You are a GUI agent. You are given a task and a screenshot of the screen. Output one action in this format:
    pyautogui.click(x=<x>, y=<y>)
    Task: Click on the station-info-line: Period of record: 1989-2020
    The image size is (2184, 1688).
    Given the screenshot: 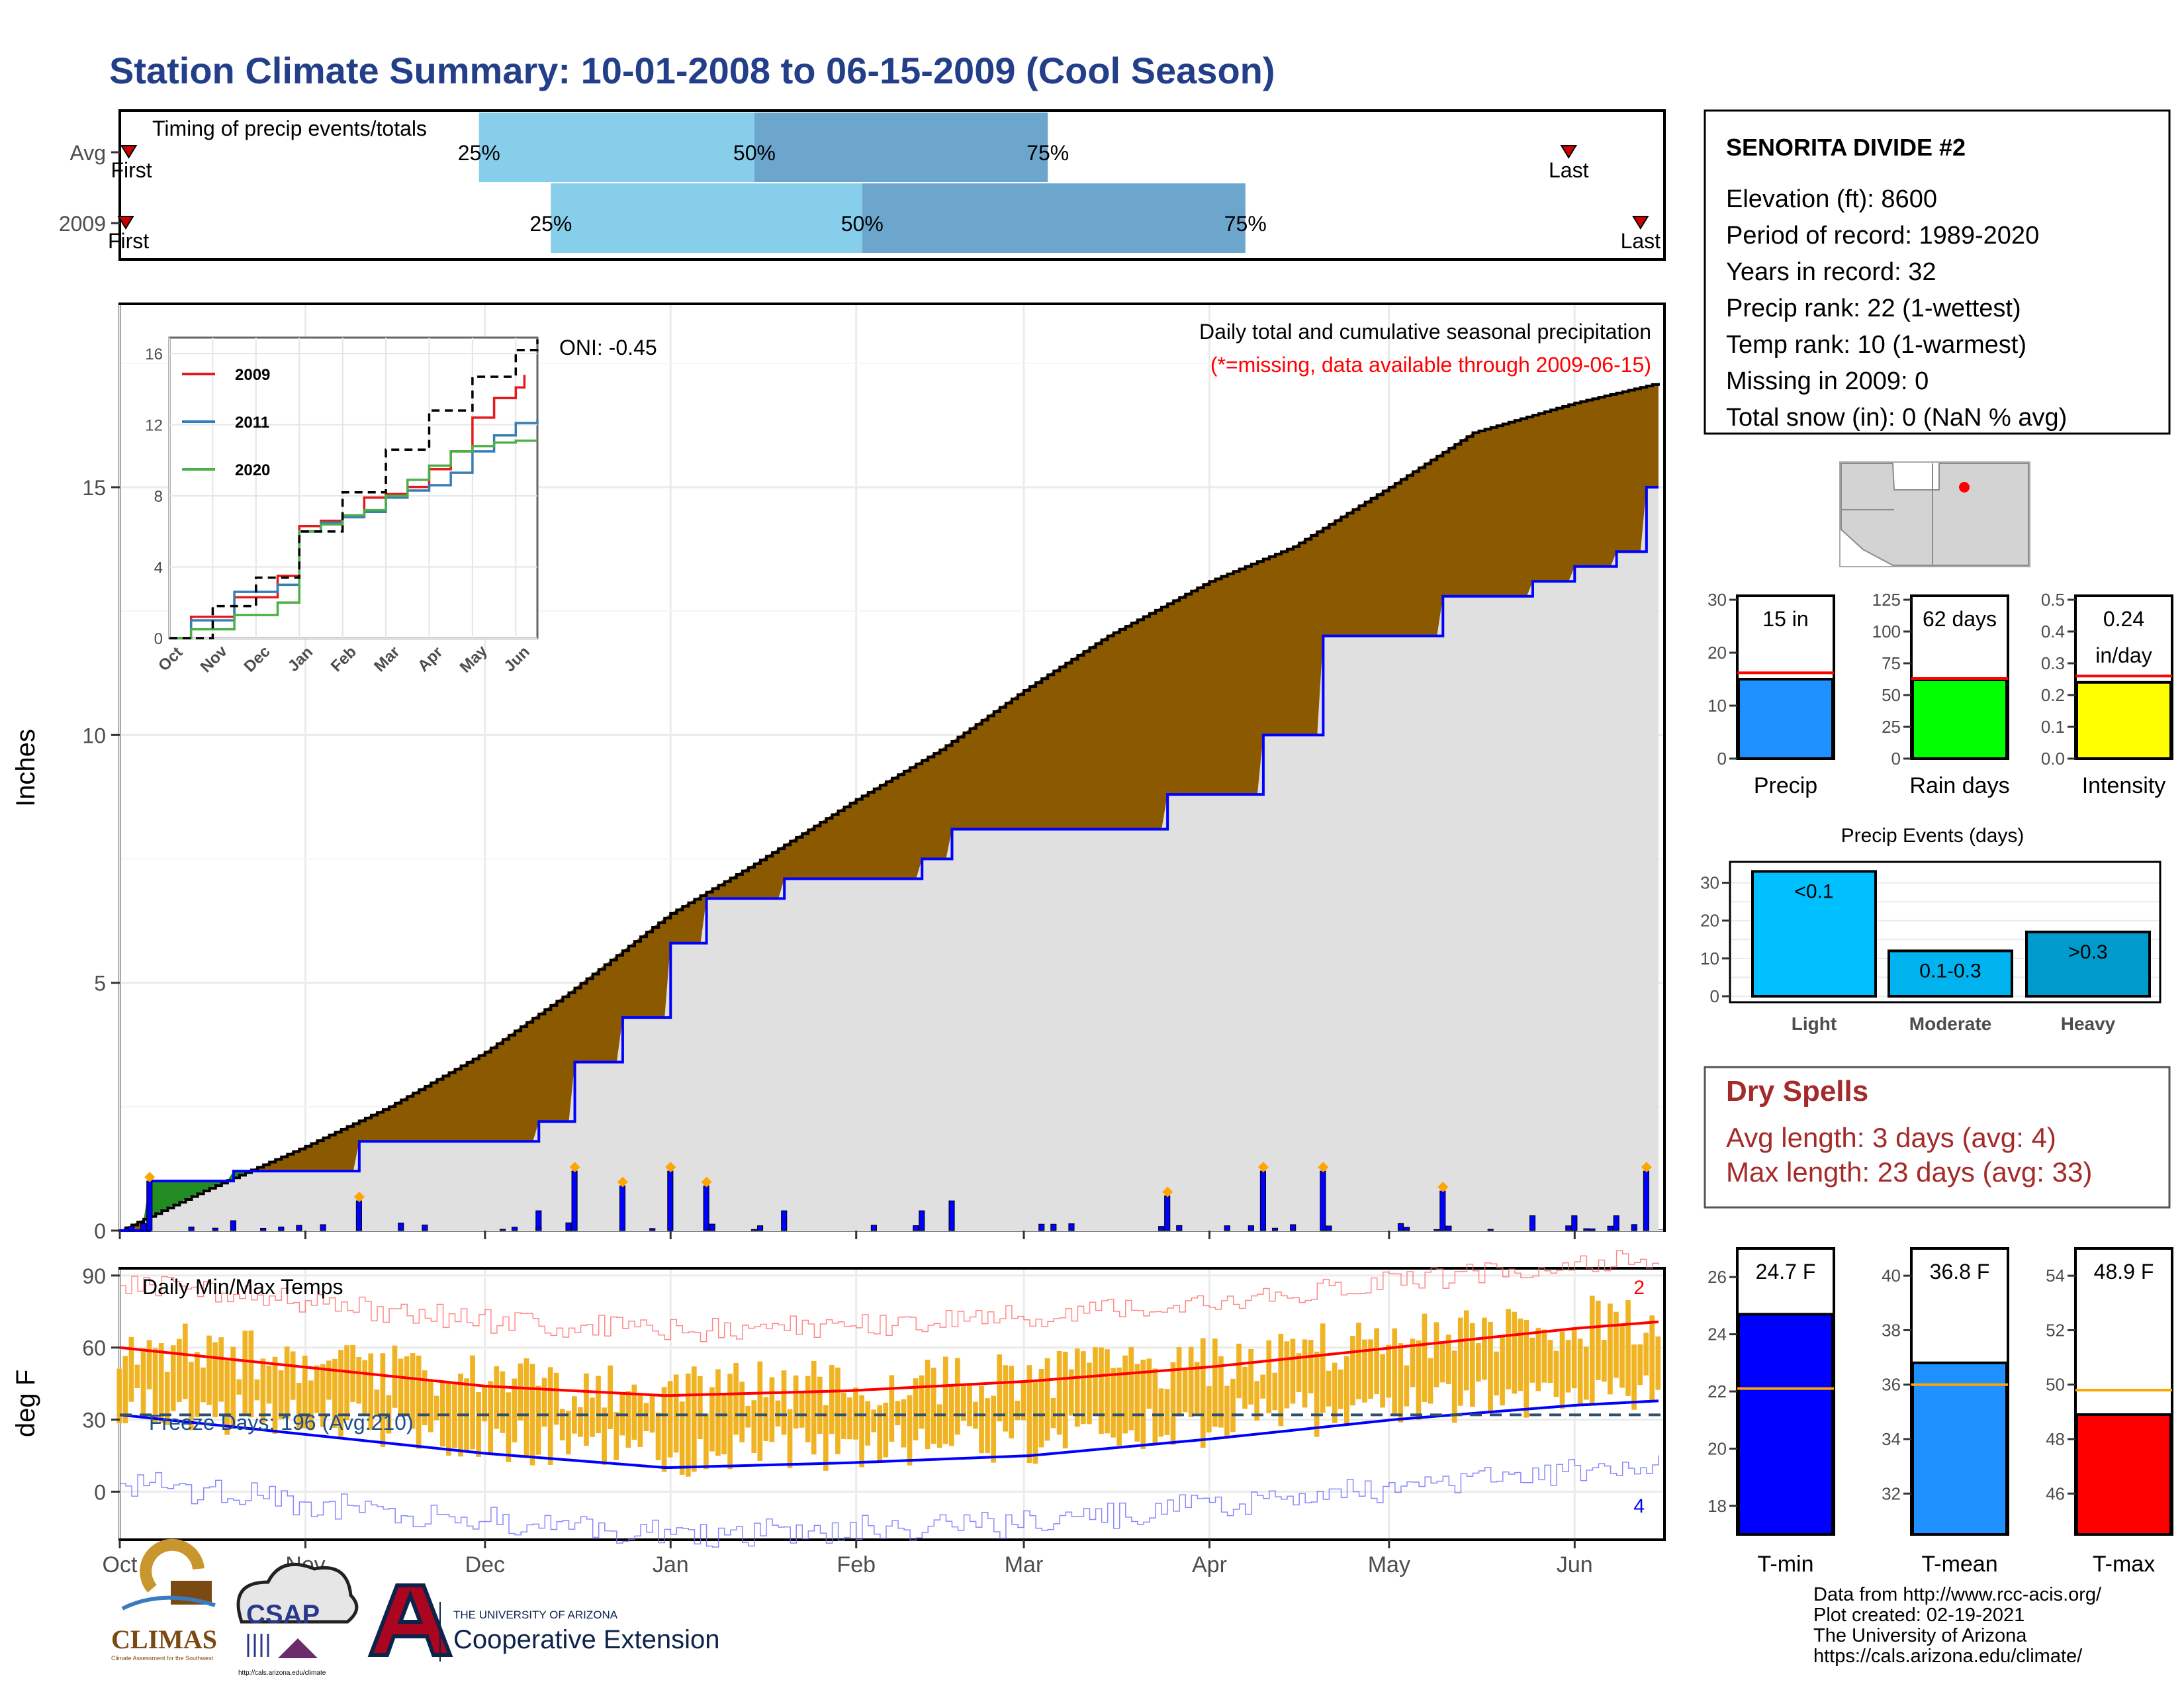 What is the action you would take?
    pyautogui.click(x=1883, y=236)
    